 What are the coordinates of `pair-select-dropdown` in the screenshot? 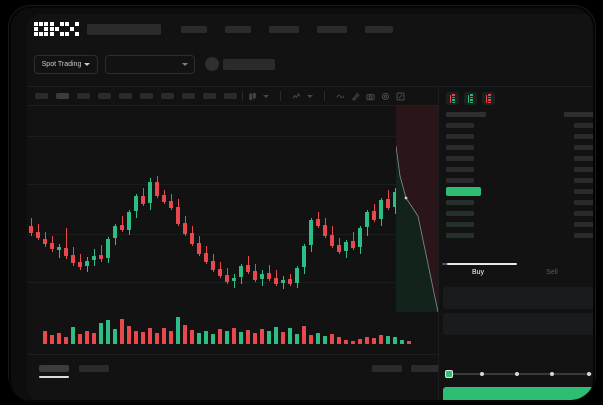 It's located at (150, 64).